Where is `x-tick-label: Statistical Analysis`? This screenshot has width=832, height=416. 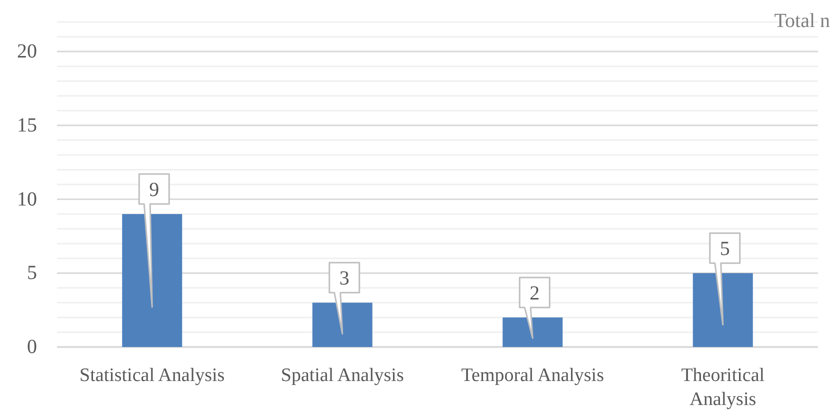 x-tick-label: Statistical Analysis is located at coordinates (152, 375).